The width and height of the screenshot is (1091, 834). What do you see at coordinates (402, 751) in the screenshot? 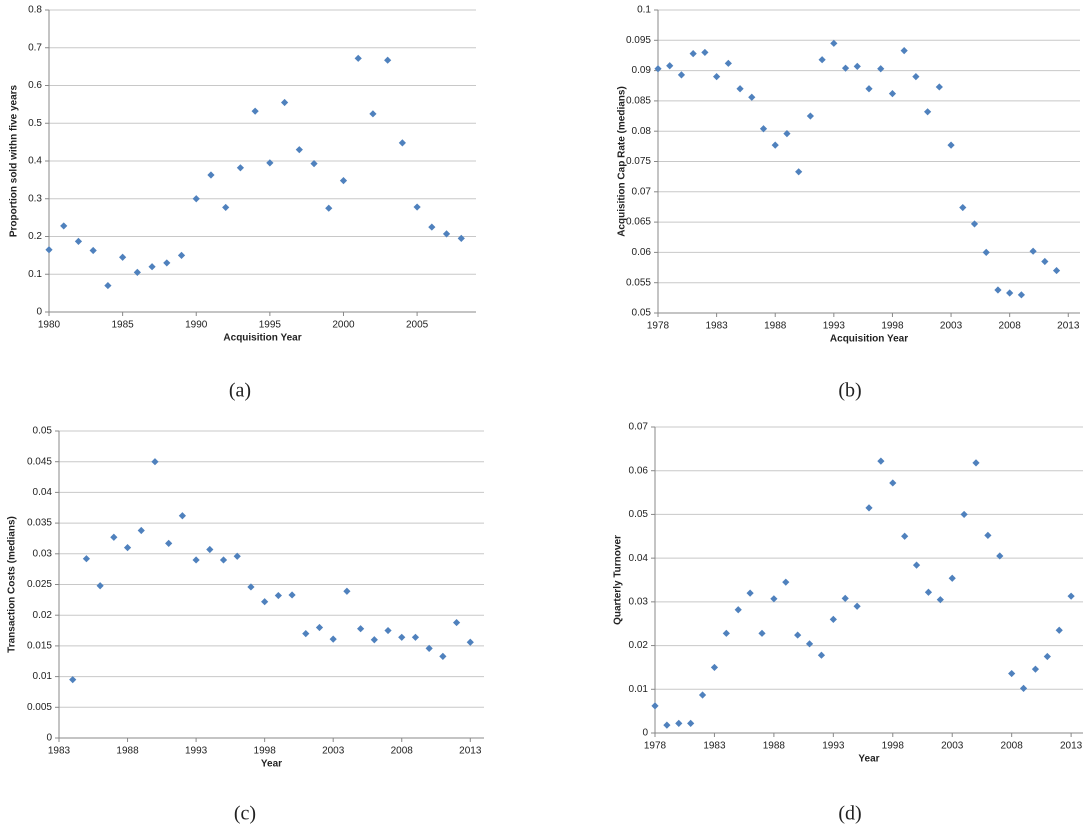
I see `x-tick-label: 2008` at bounding box center [402, 751].